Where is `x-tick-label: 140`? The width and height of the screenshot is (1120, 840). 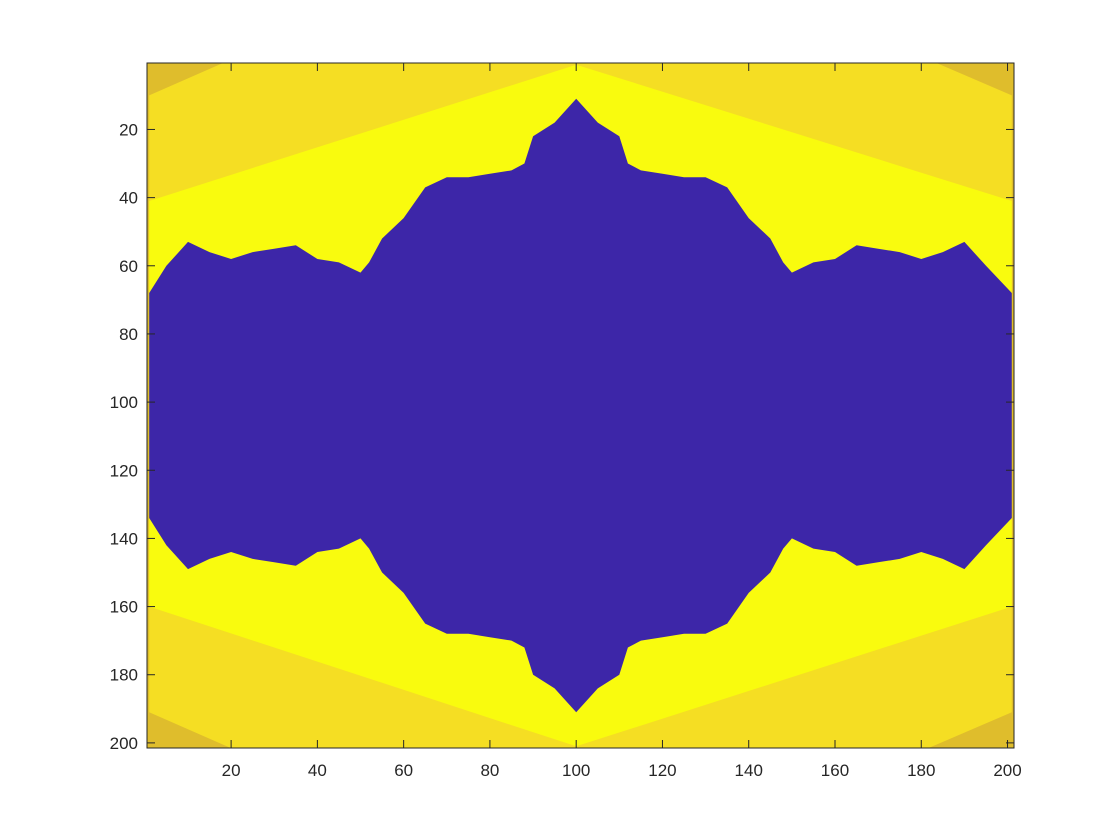 x-tick-label: 140 is located at coordinates (749, 770).